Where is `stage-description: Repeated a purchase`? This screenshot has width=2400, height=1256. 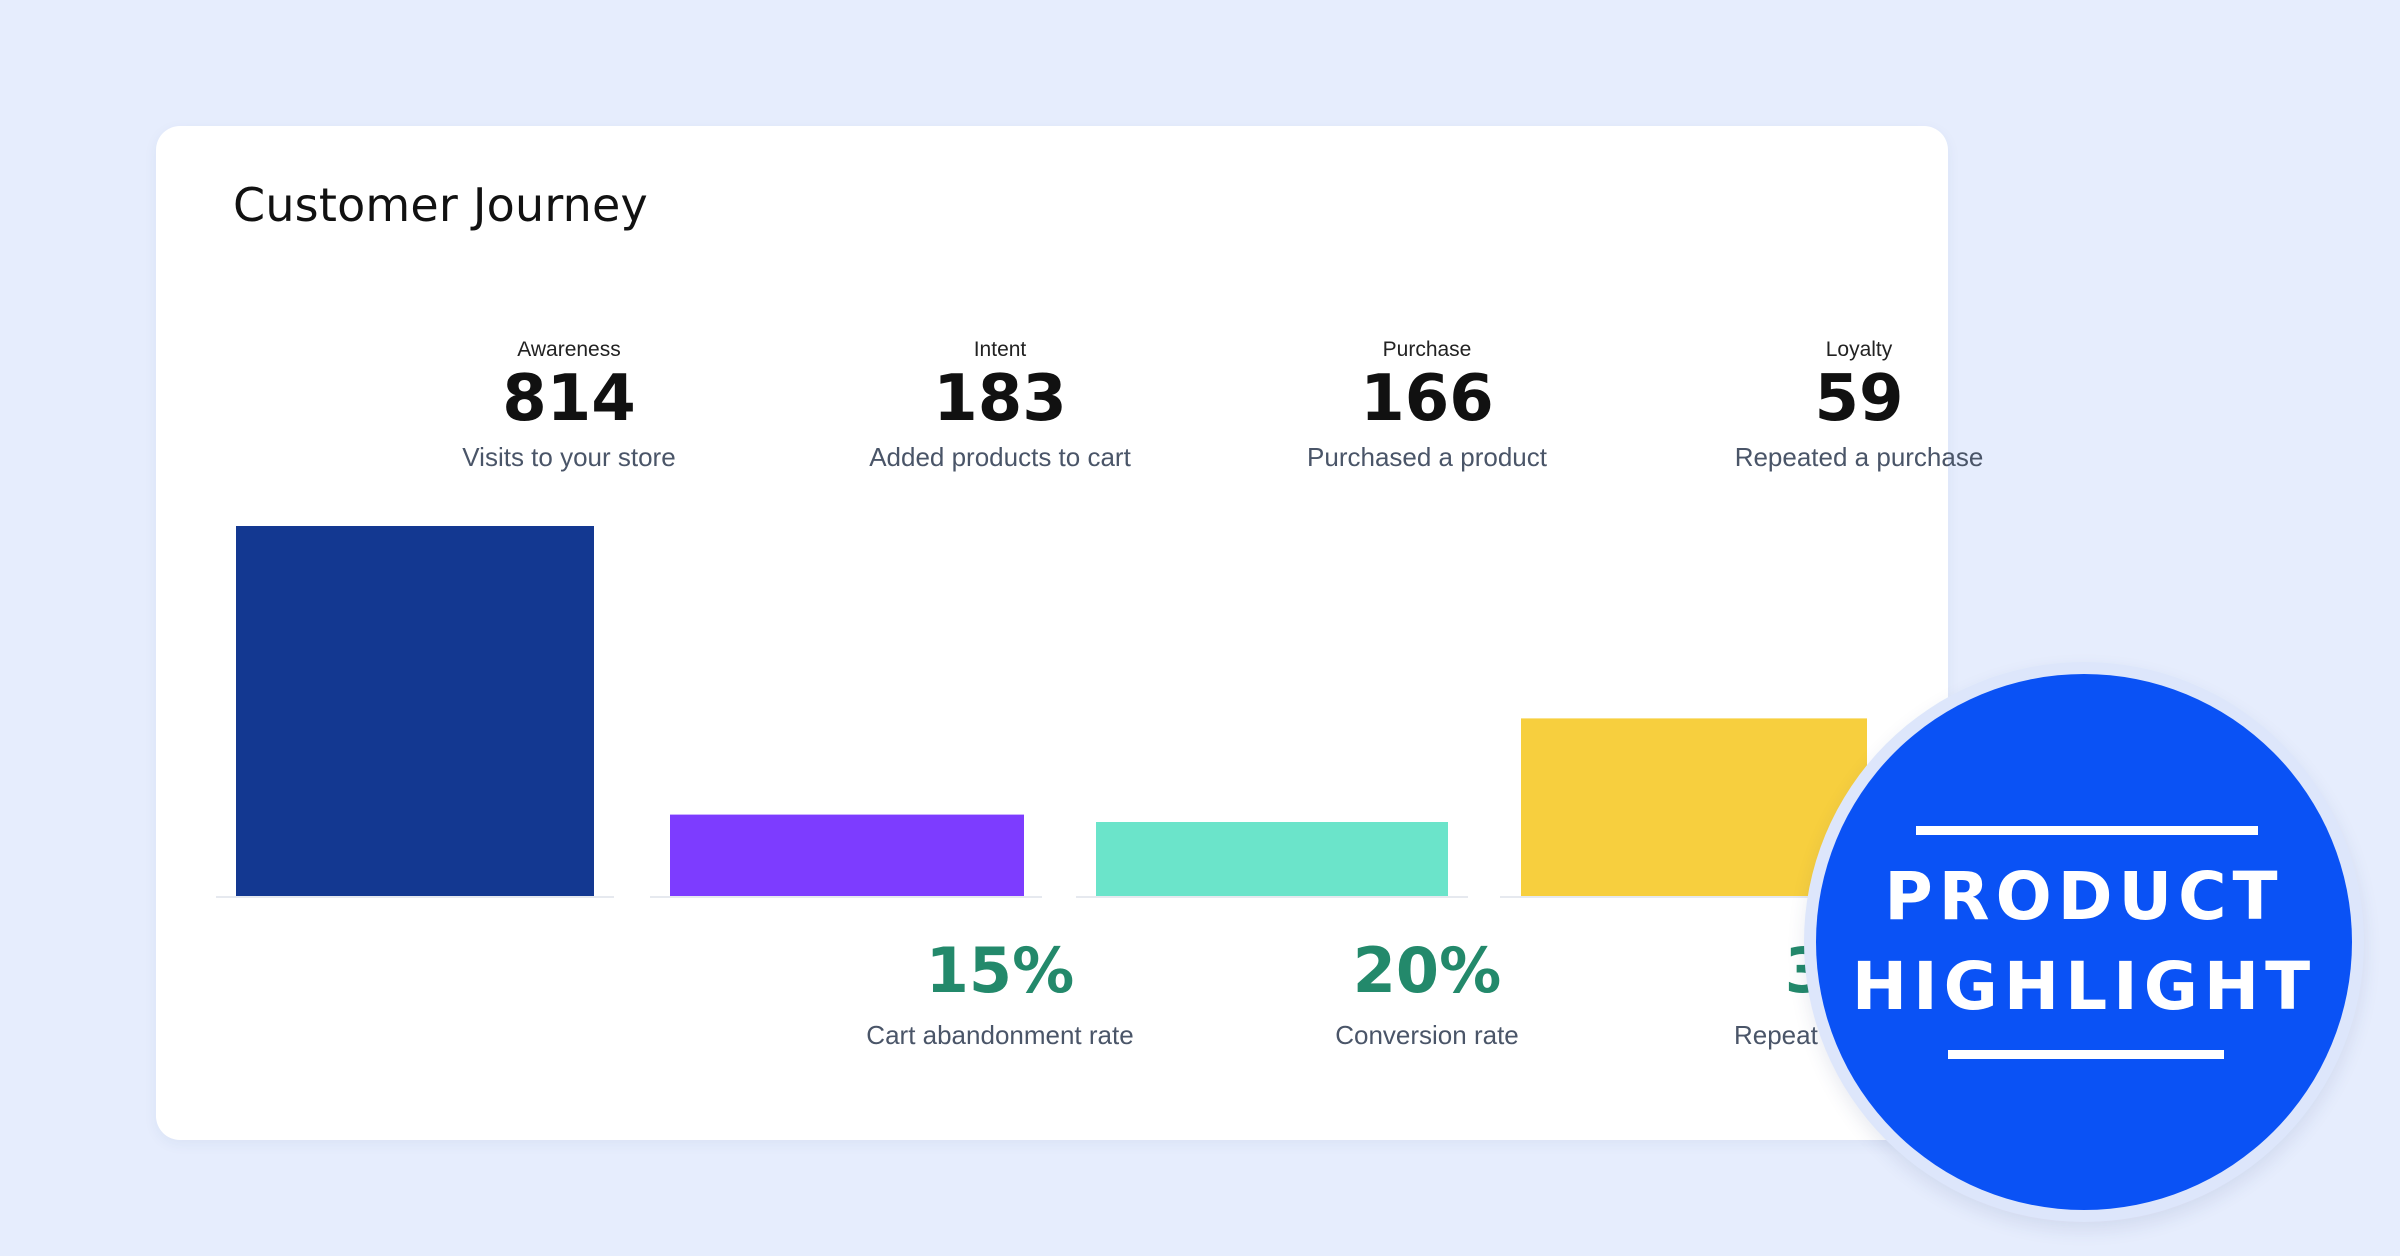
stage-description: Repeated a purchase is located at coordinates (1859, 457).